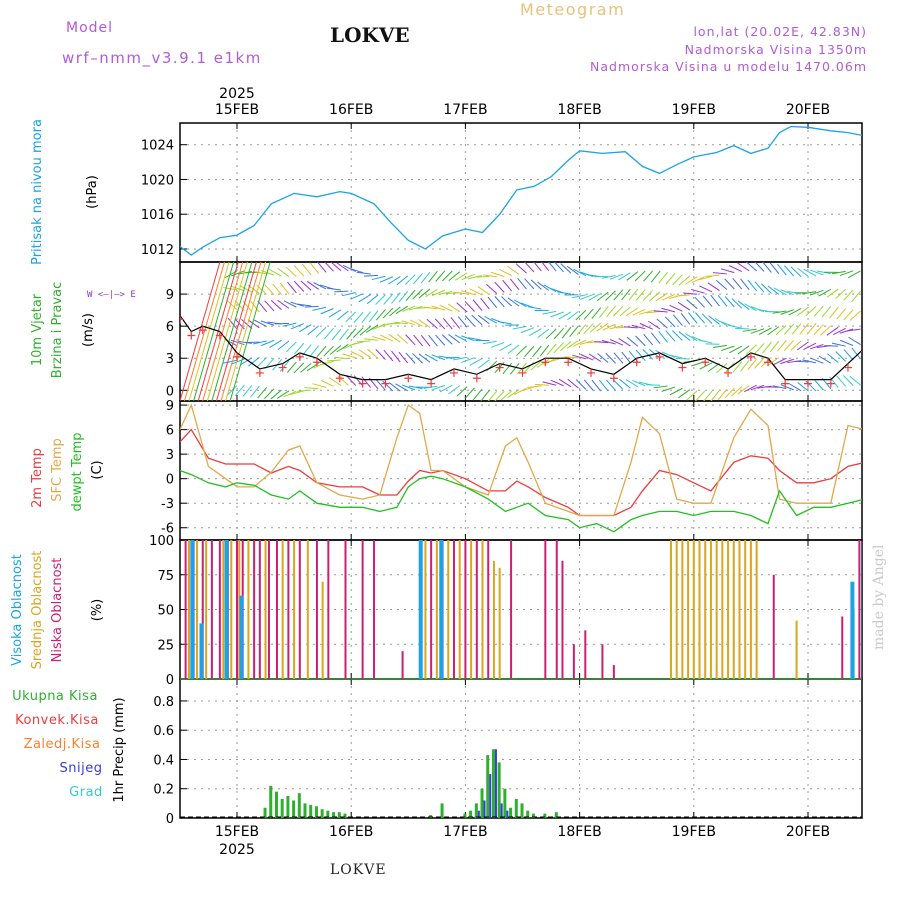 Image resolution: width=900 pixels, height=900 pixels. Describe the element at coordinates (170, 295) in the screenshot. I see `y-tick-label: 9` at that location.